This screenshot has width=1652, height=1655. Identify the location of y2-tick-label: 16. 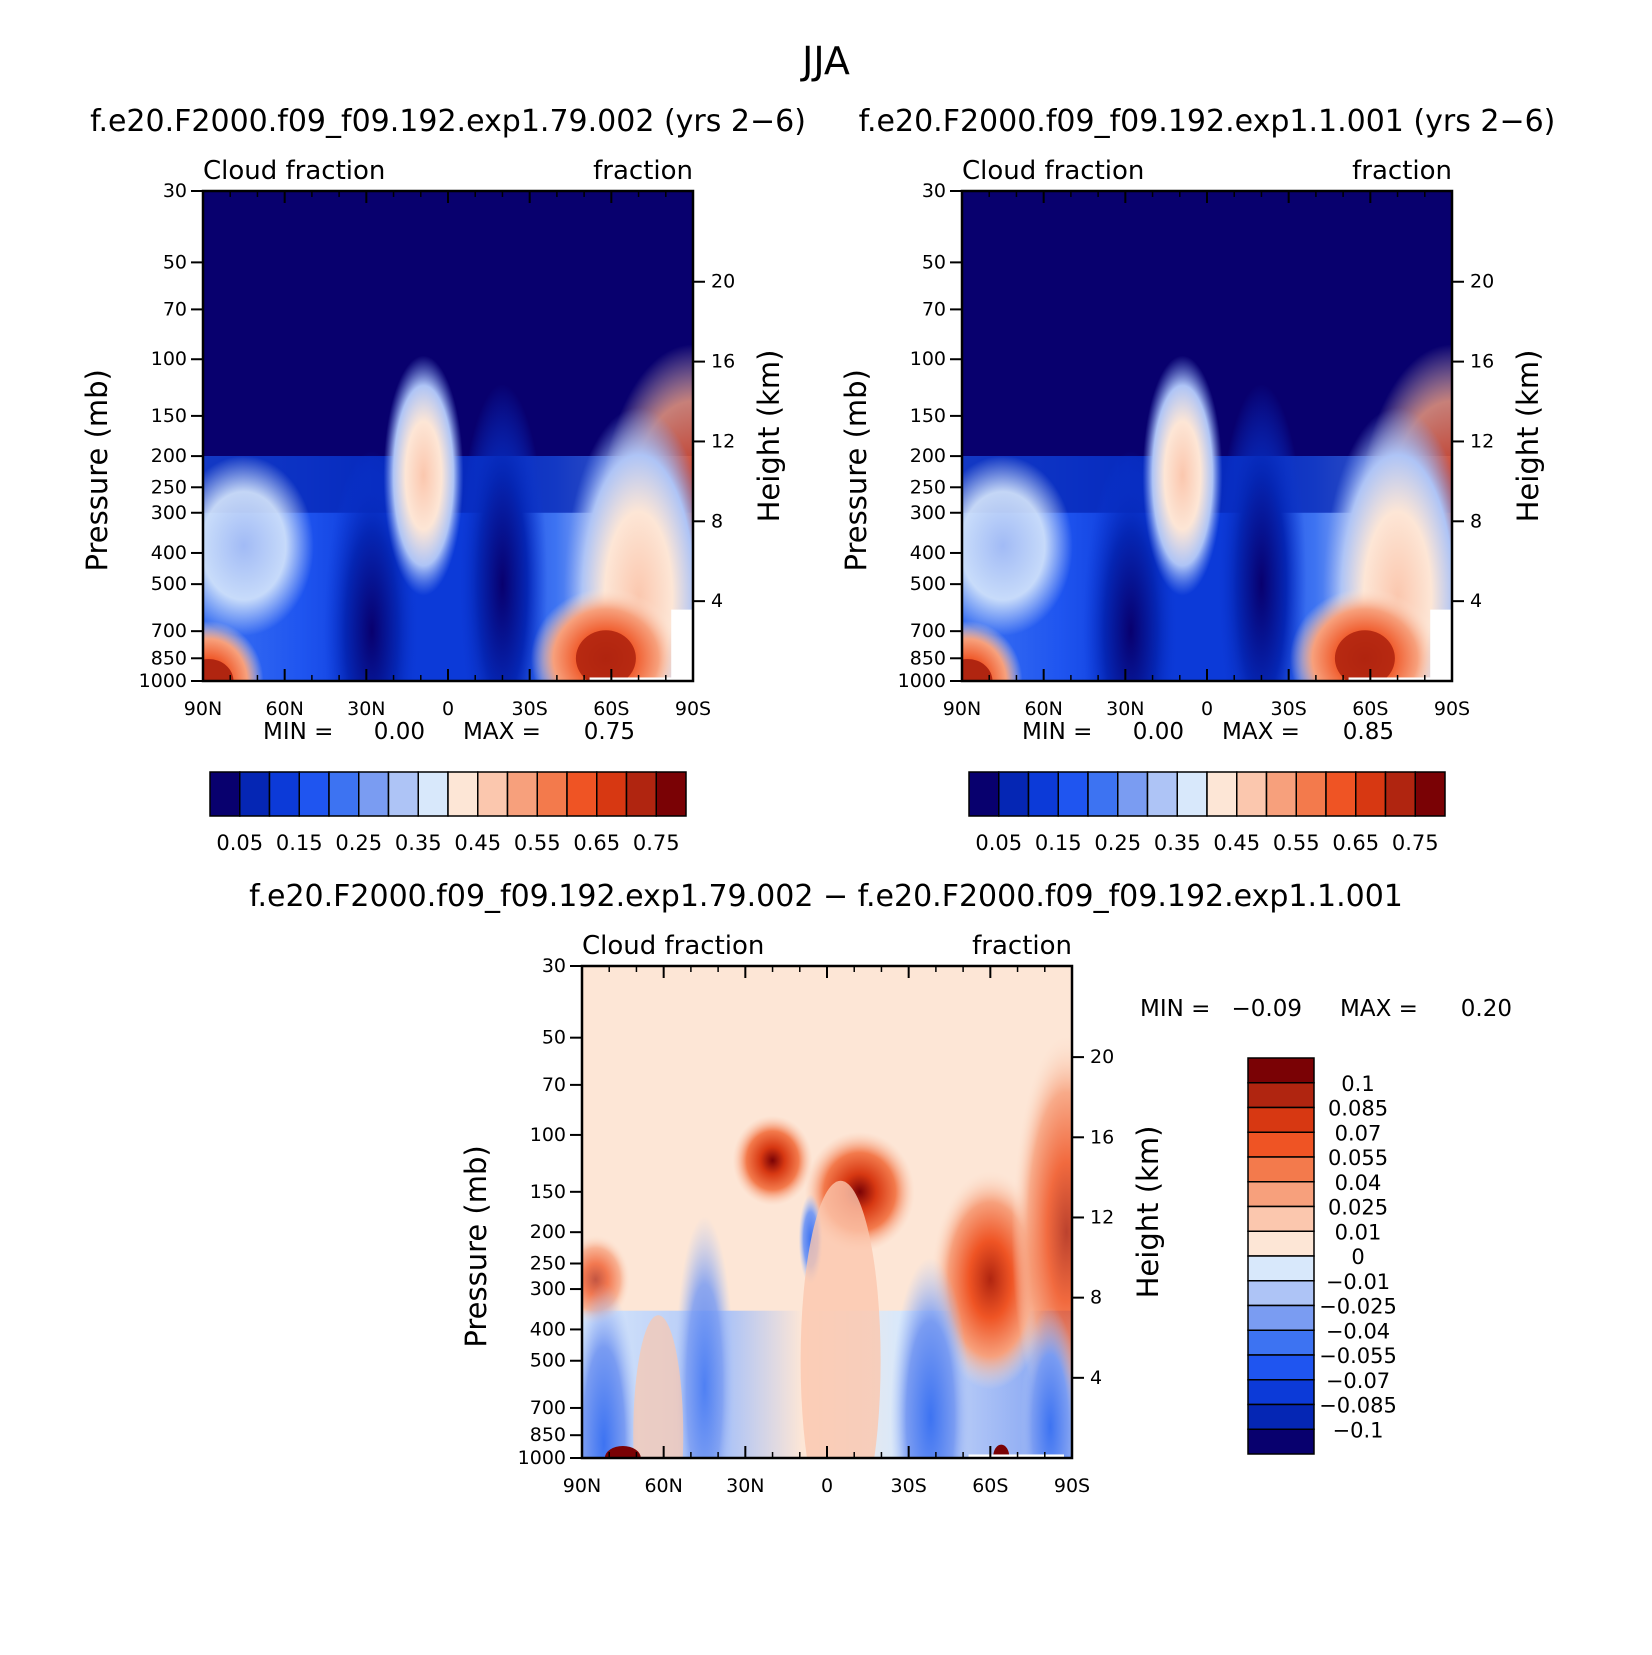
(1482, 362).